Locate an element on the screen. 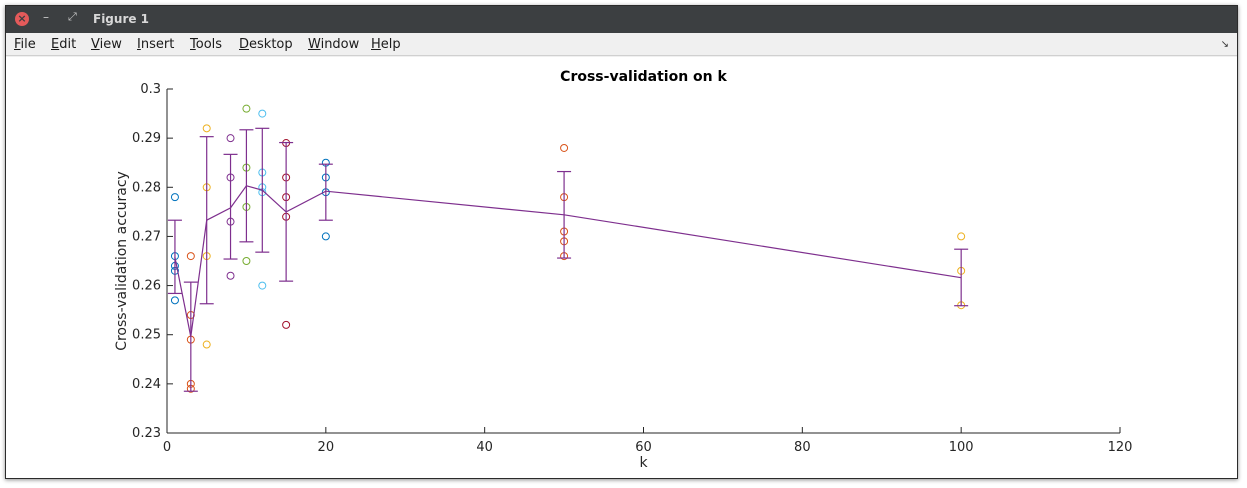 This screenshot has width=1247, height=488. y-axis-label: Cross-validation accuracy is located at coordinates (122, 261).